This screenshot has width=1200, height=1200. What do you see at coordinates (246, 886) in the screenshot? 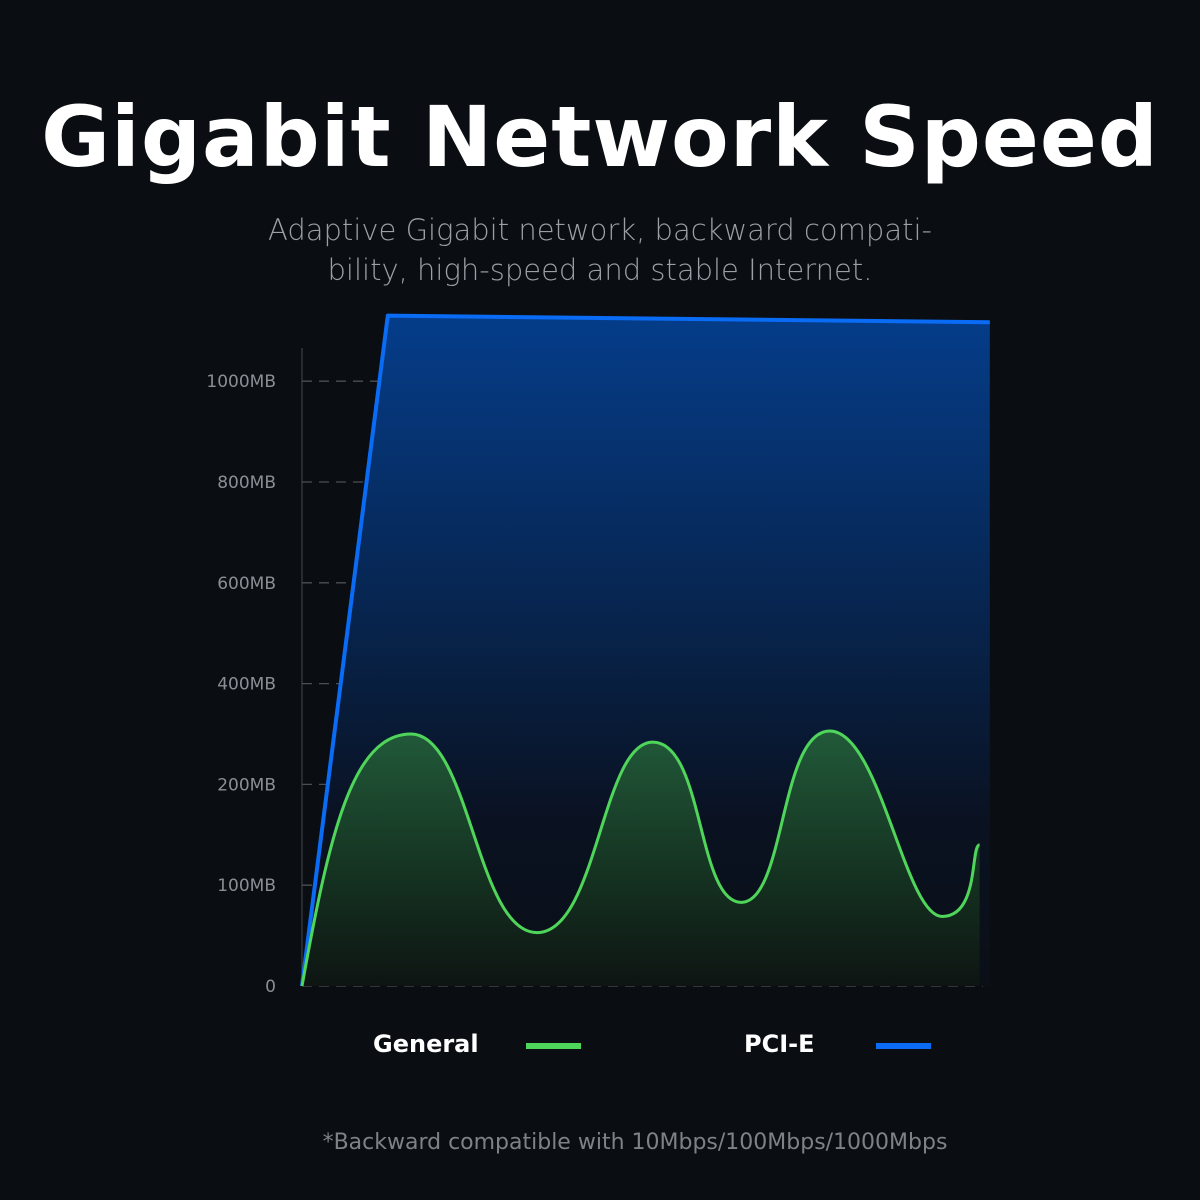
I see `y-tick-label: 100MB` at bounding box center [246, 886].